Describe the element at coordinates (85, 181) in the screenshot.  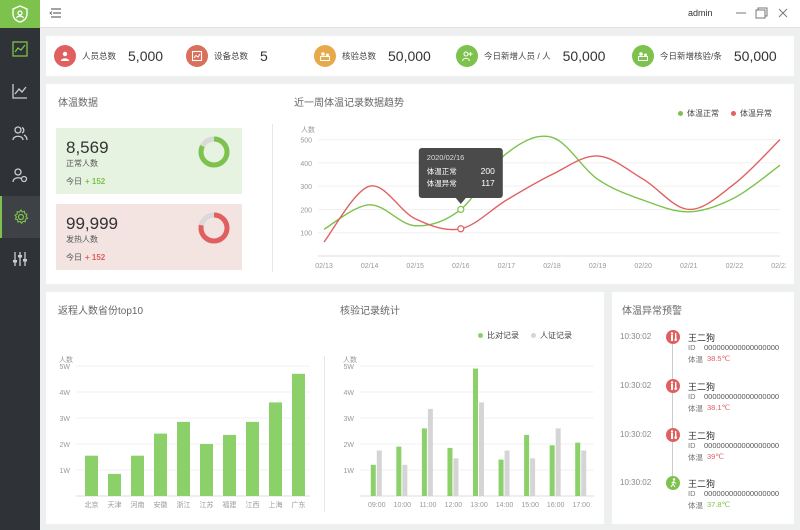
I see `normal-today: 今日 + 152` at that location.